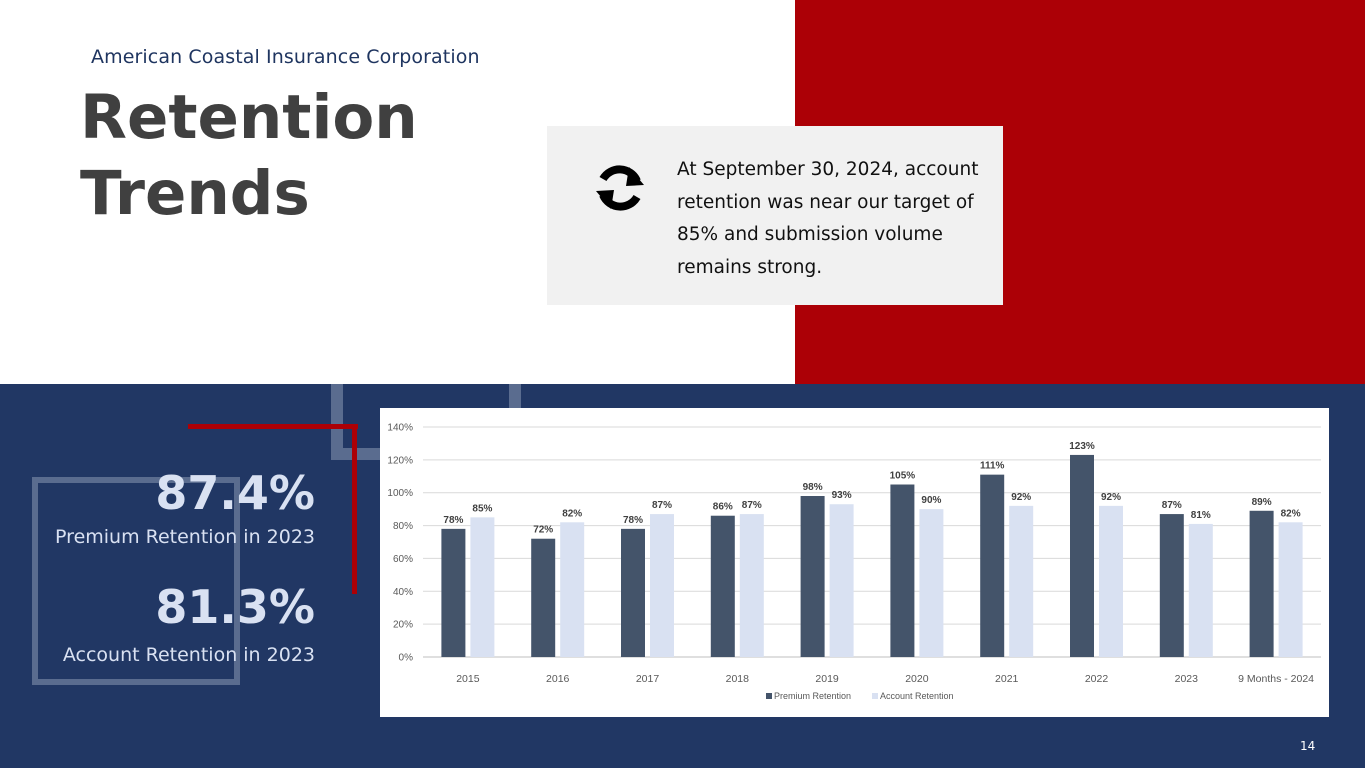  I want to click on account-retention-label: Account Retention in 2023, so click(188, 655).